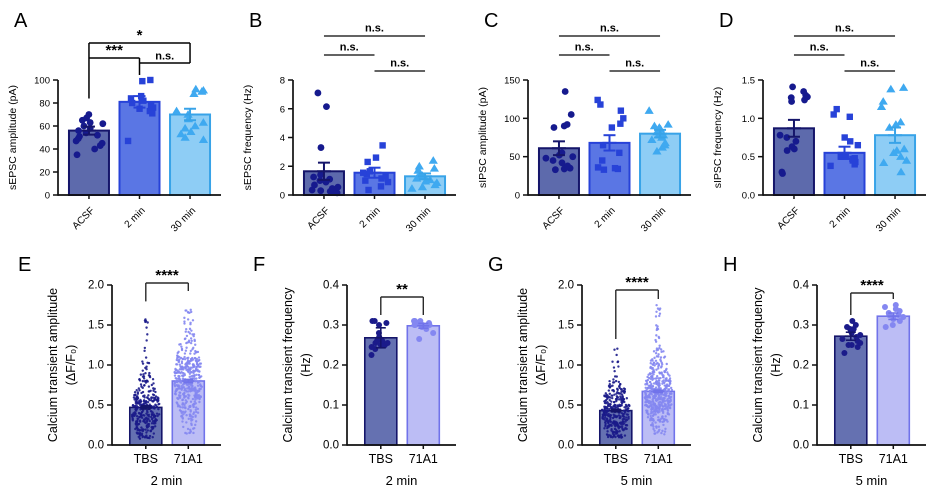 Image resolution: width=940 pixels, height=493 pixels. What do you see at coordinates (259, 265) in the screenshot?
I see `panel-letter: F` at bounding box center [259, 265].